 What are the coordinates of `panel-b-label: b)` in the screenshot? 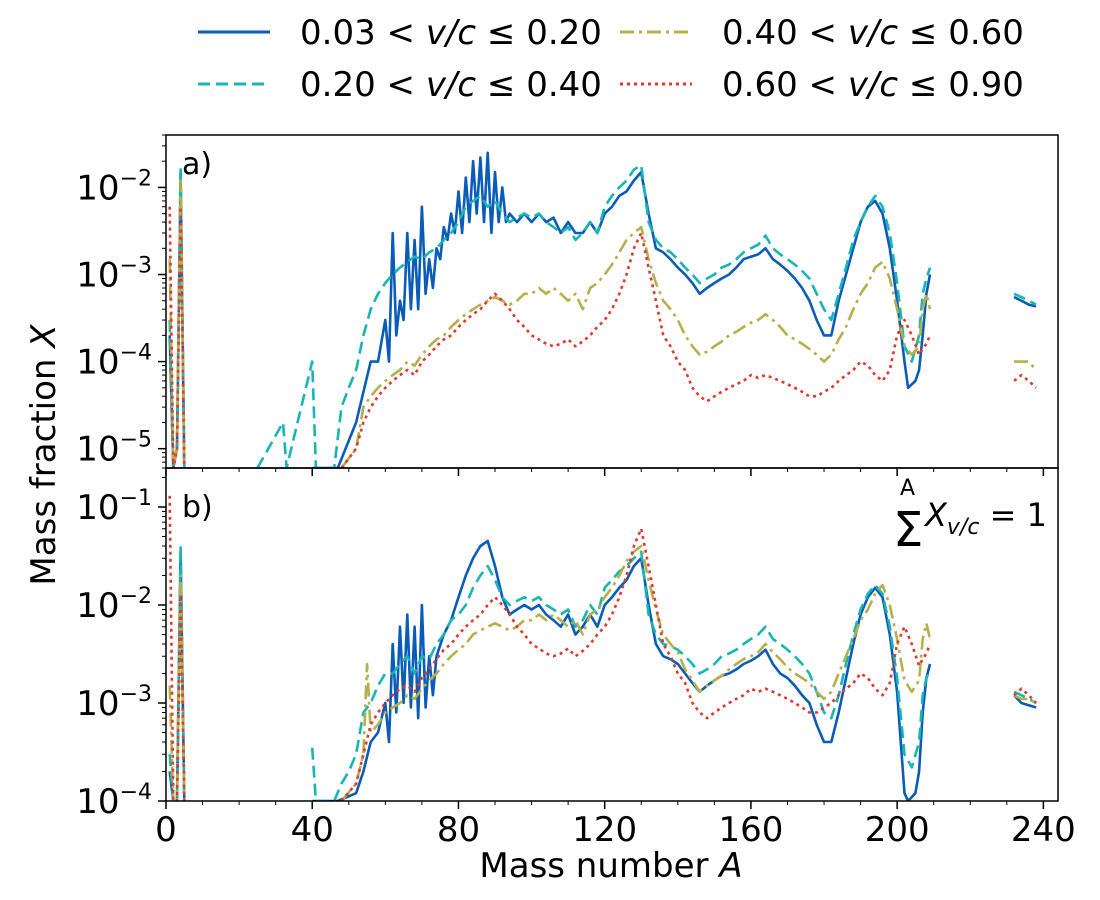 It's located at (197, 507).